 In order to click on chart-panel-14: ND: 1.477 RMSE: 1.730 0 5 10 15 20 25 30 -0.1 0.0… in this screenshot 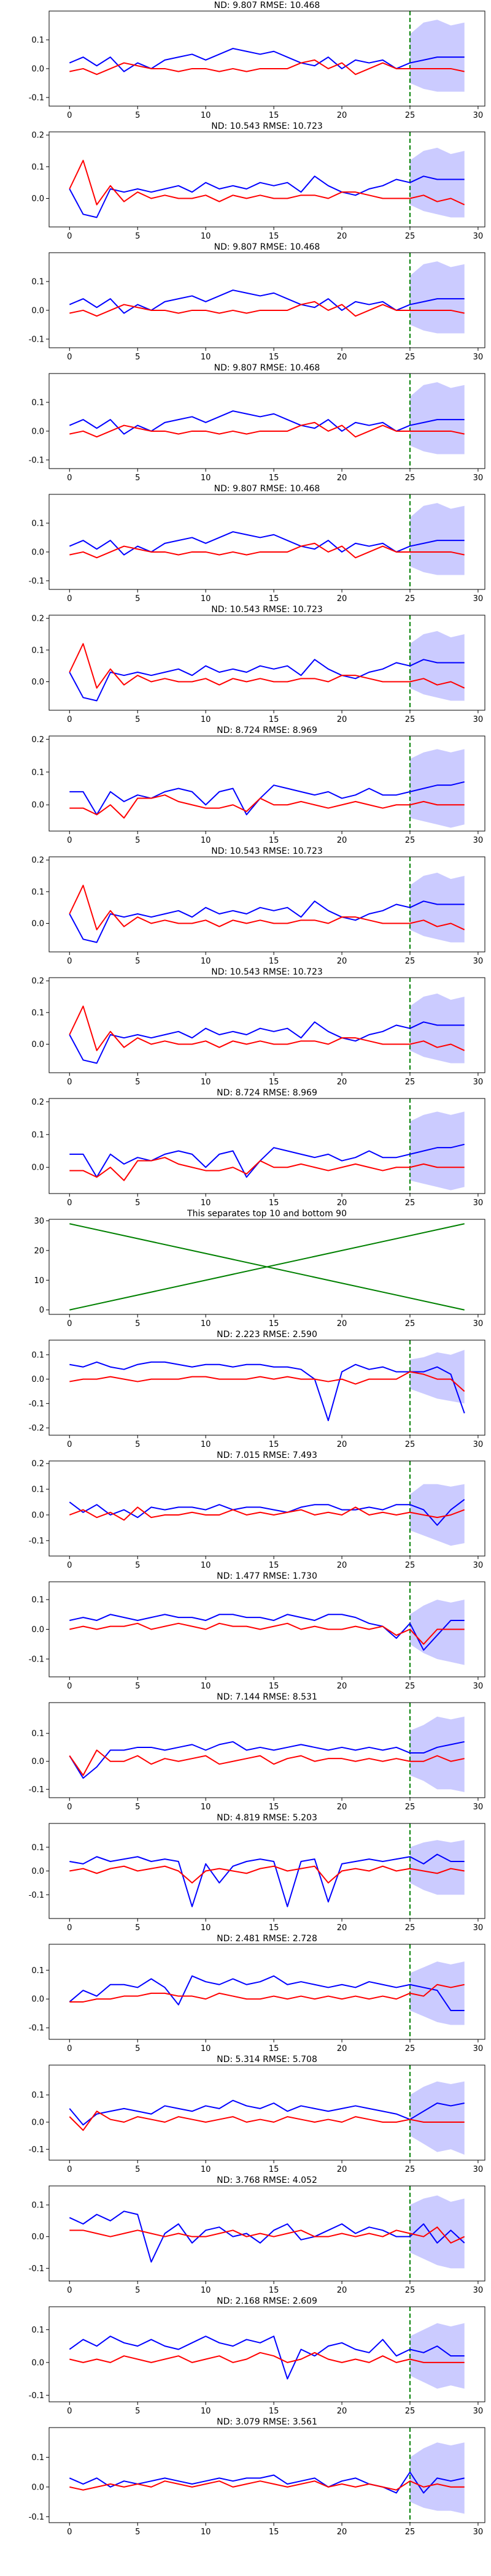, I will do `click(257, 1631)`.